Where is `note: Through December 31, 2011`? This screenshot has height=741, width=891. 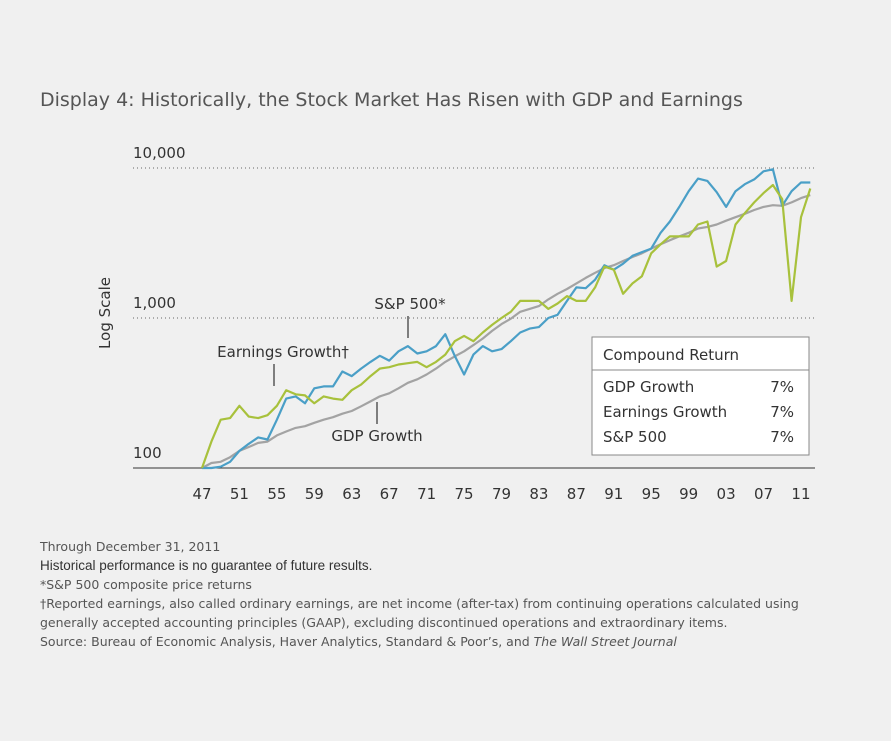
note: Through December 31, 2011 is located at coordinates (130, 546).